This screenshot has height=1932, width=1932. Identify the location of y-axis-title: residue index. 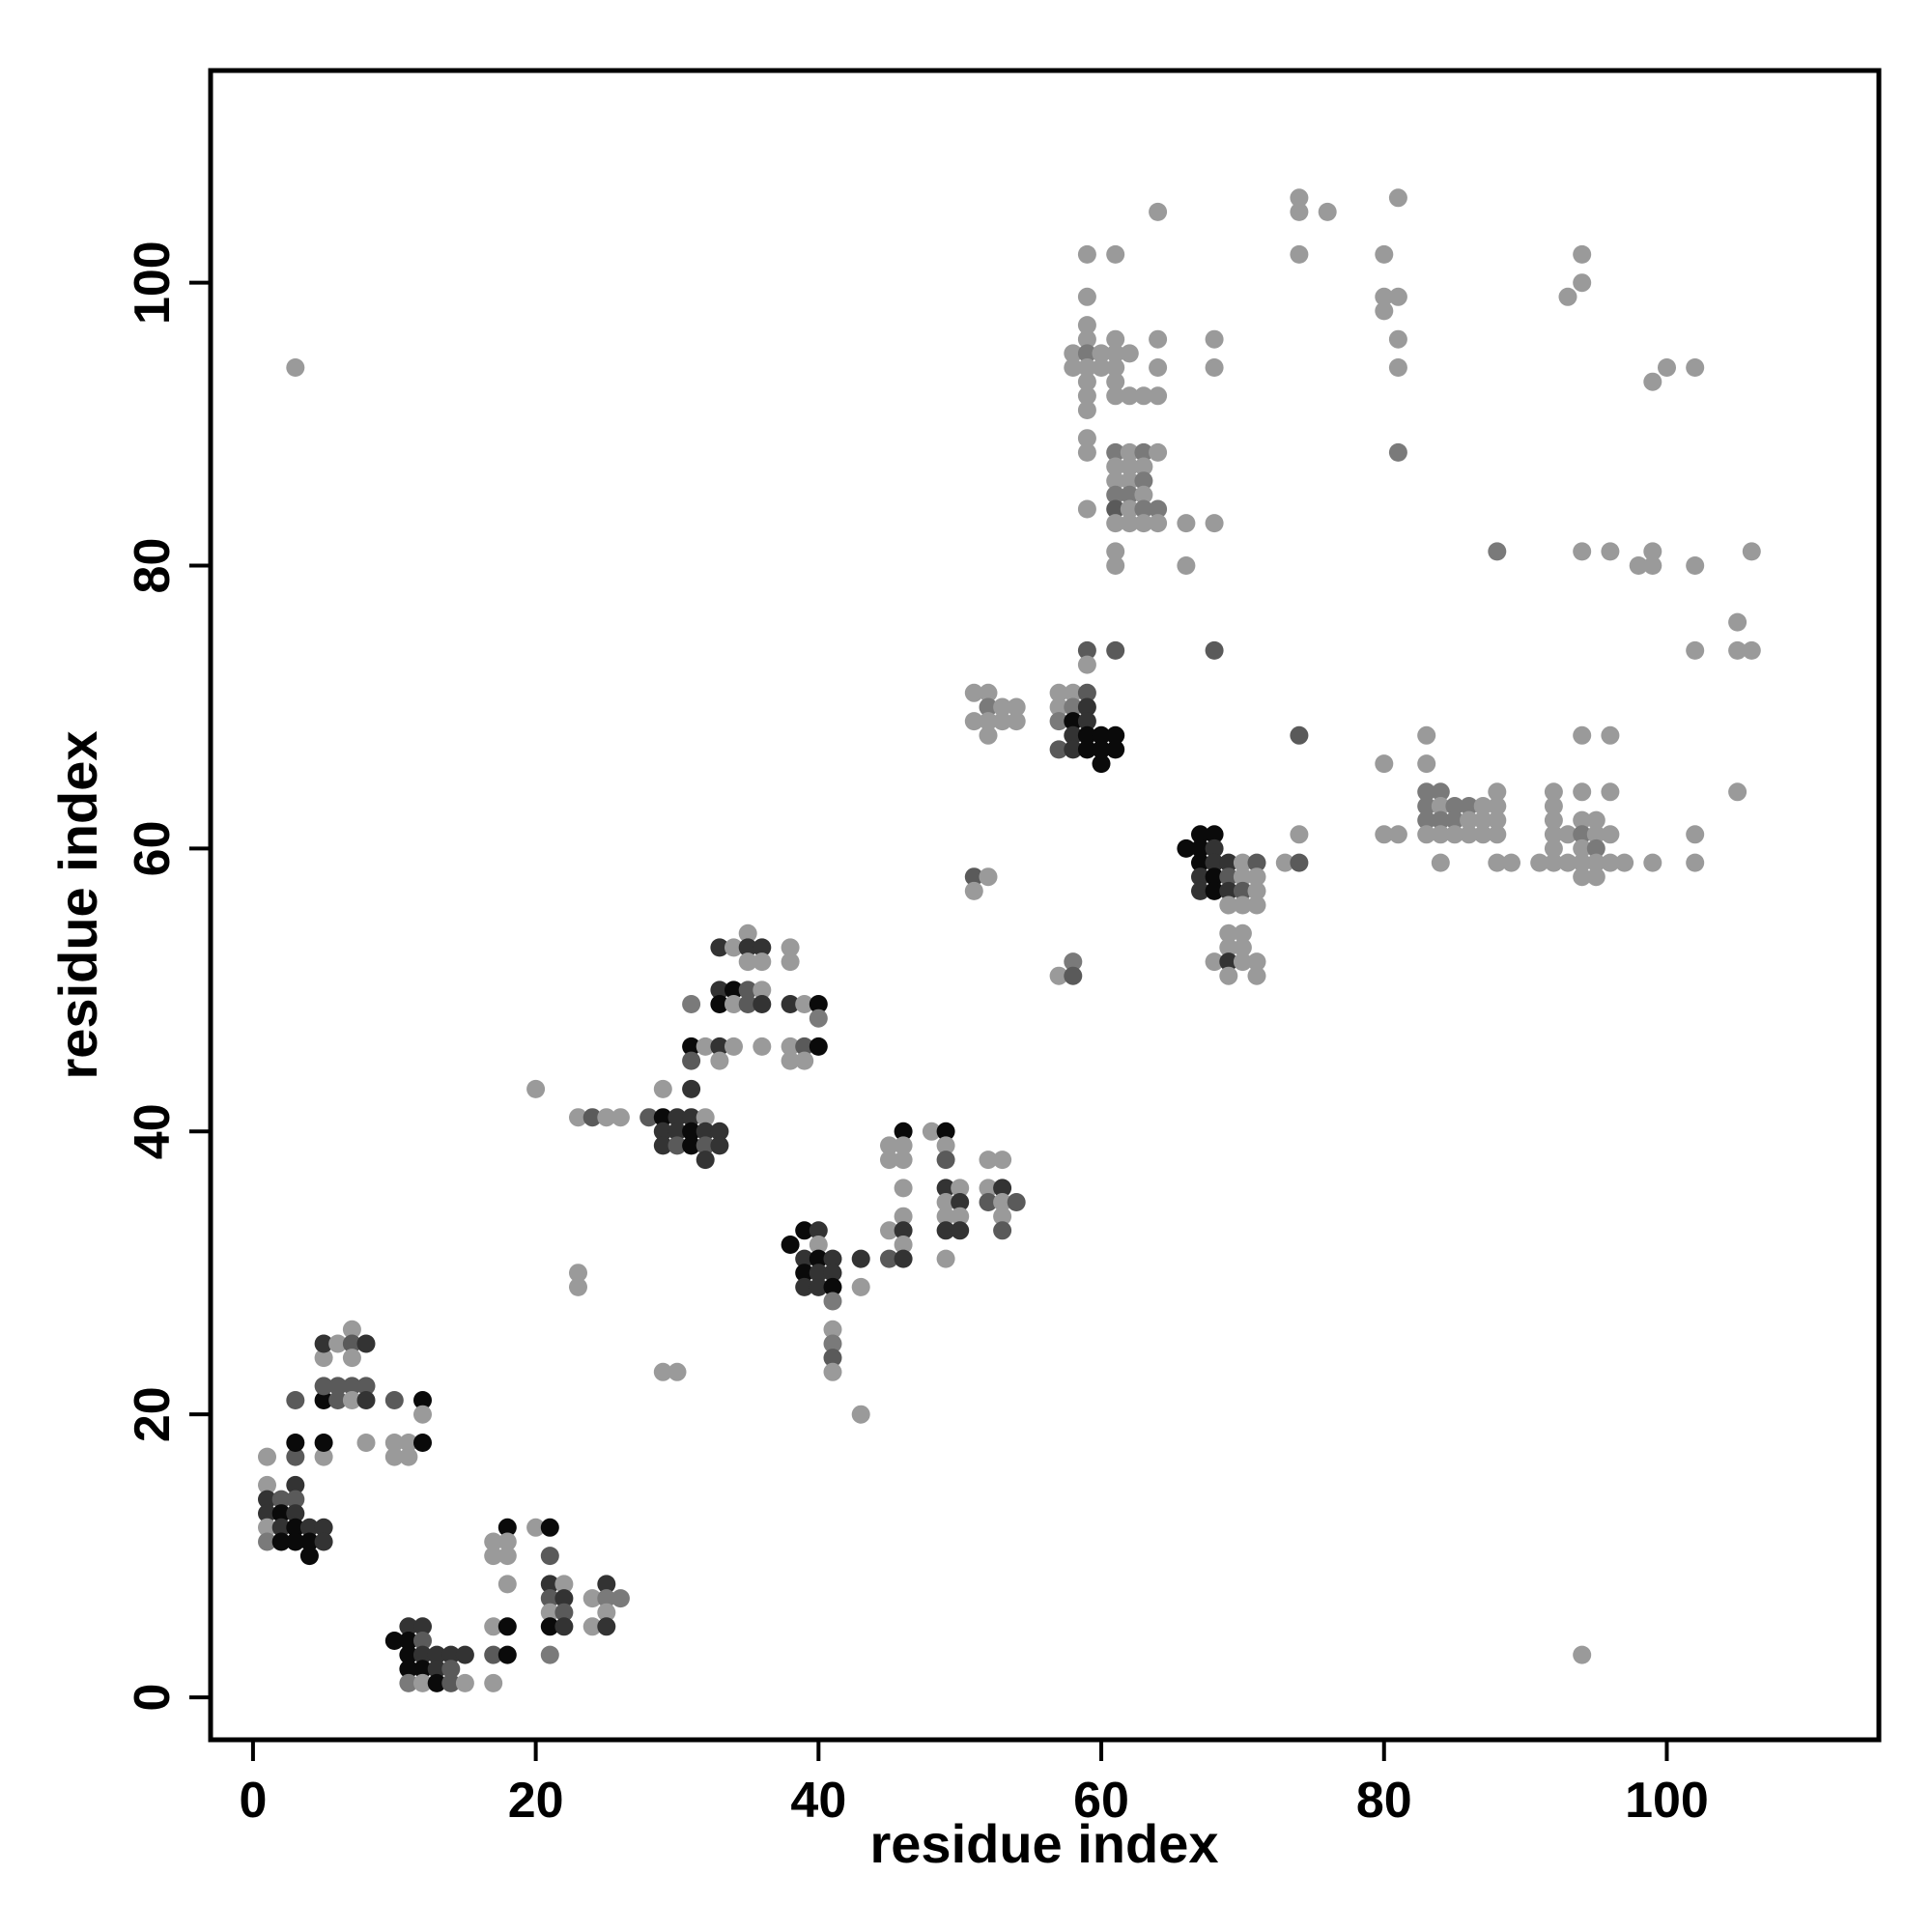
(77, 904).